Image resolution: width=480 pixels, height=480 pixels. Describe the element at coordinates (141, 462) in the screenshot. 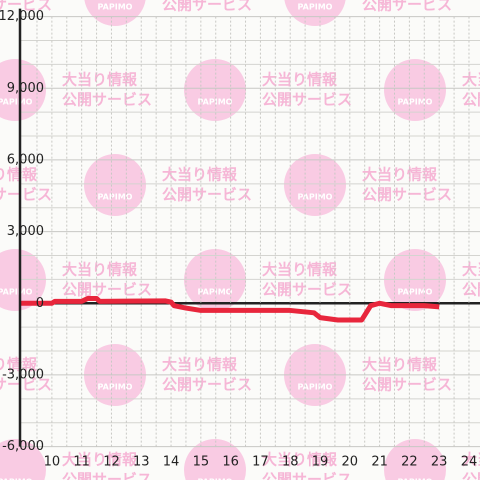

I see `x-tick-label: 13` at that location.